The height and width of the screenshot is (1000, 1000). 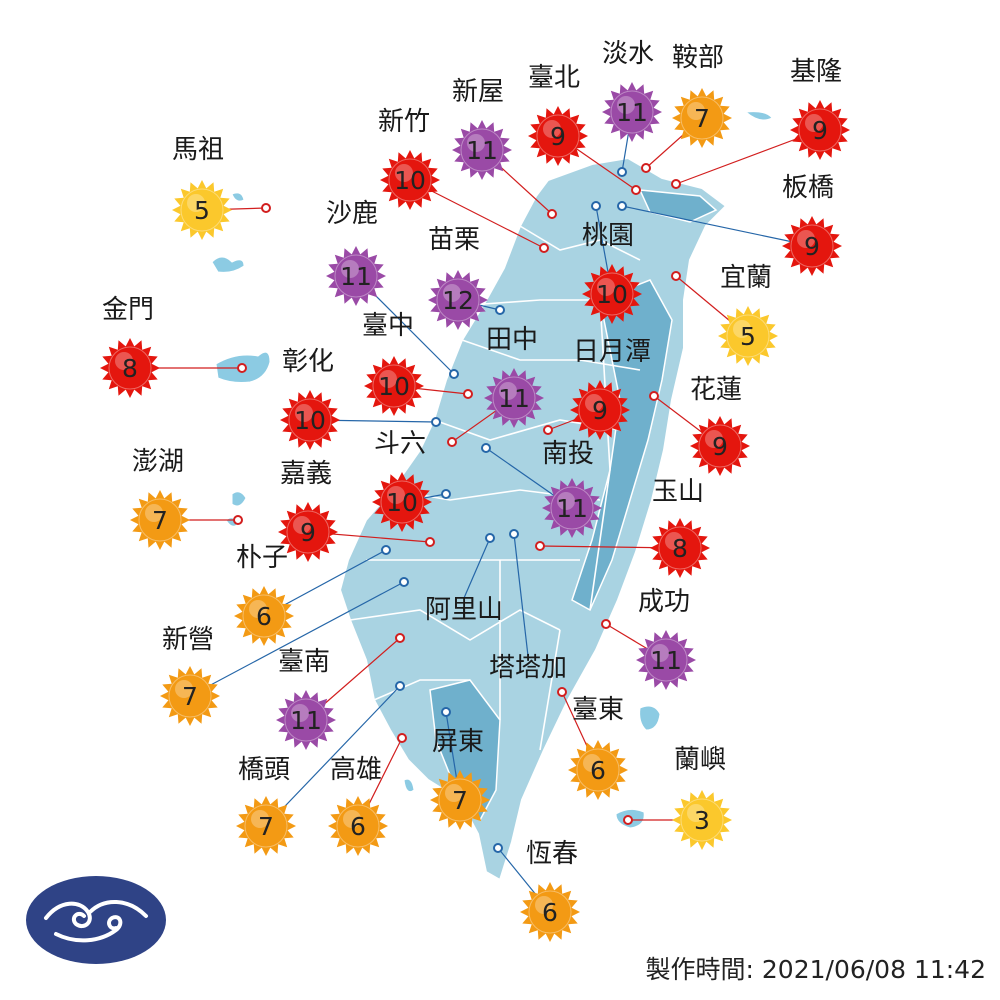 I want to click on production-time: 製作時間: 2021/06/08 11:42, so click(x=815, y=969).